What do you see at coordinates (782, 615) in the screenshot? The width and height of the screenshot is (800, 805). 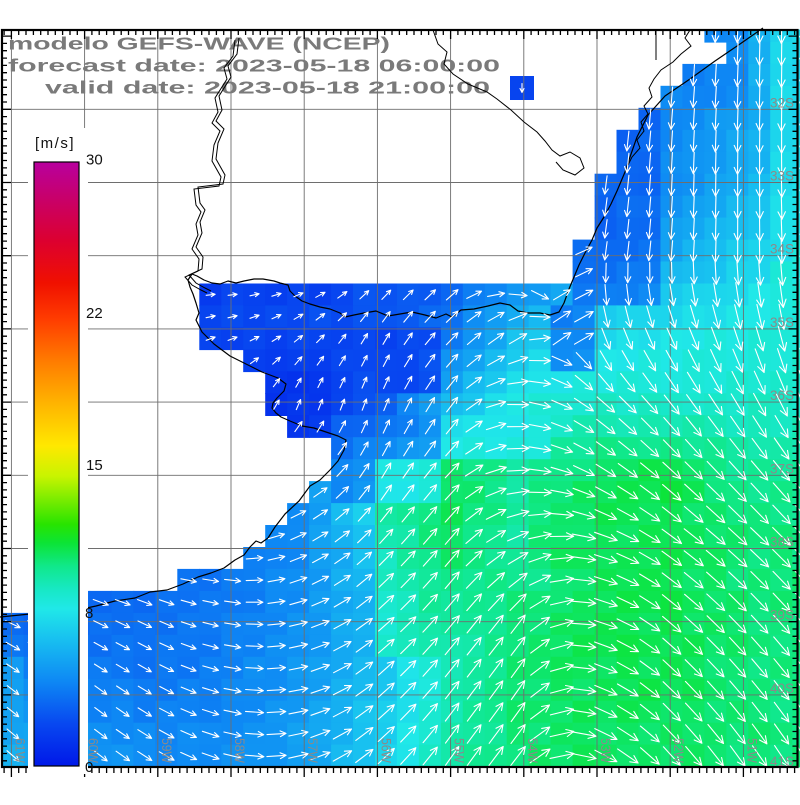 I see `svg-text: 39S` at bounding box center [782, 615].